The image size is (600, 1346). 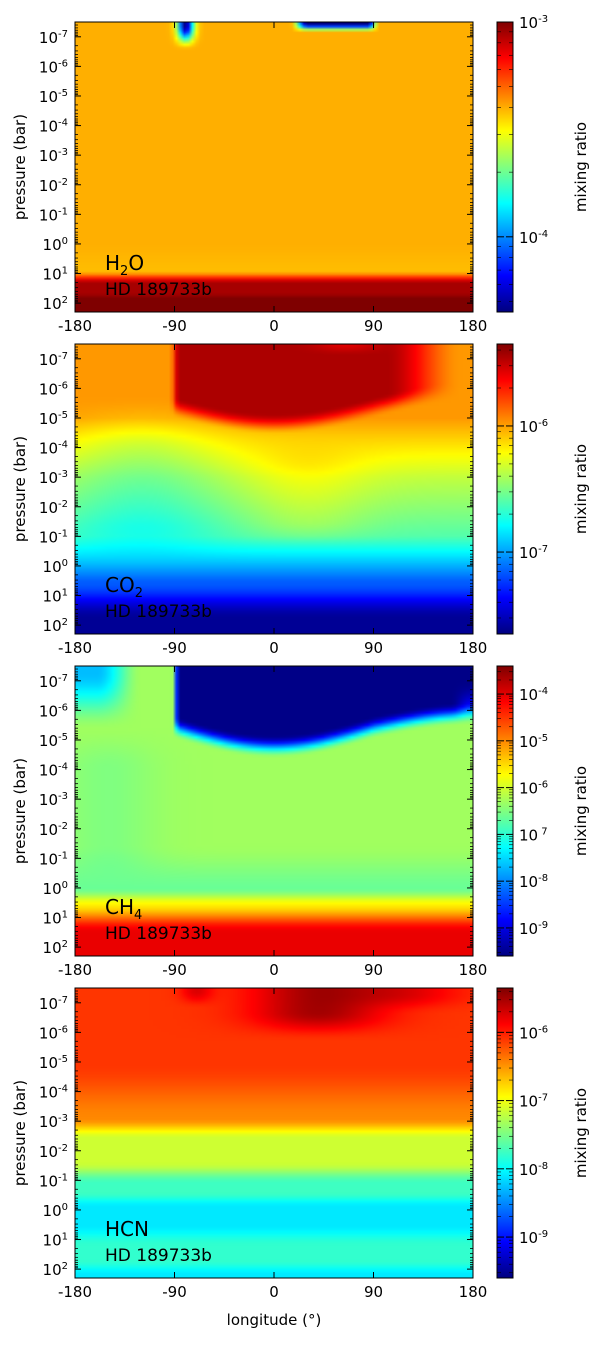 I want to click on y-tick-label-exponent: 1, so click(x=65, y=271).